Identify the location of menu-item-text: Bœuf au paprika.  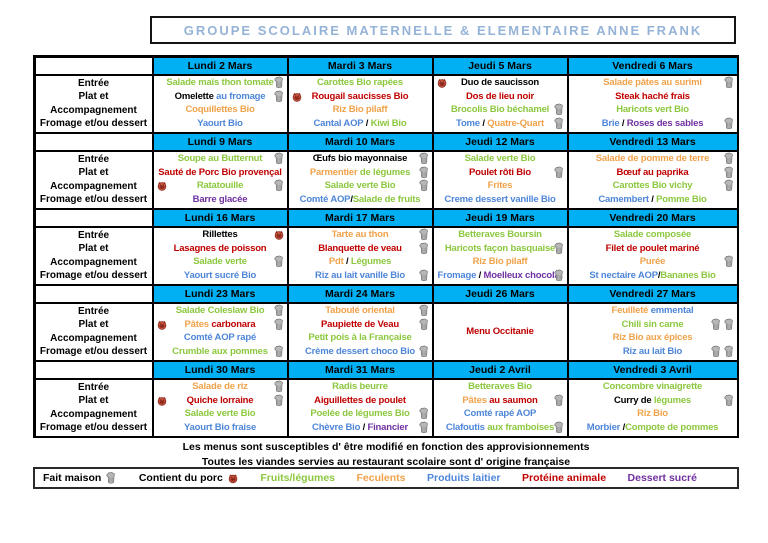
(652, 172).